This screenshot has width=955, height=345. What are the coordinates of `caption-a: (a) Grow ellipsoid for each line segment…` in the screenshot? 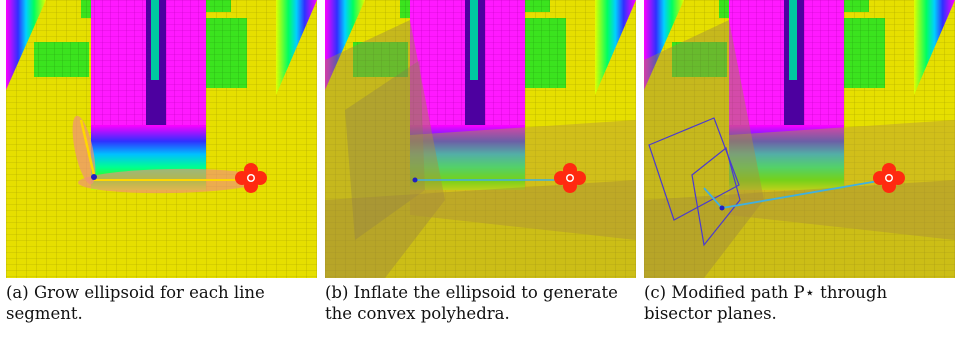 It's located at (138, 303).